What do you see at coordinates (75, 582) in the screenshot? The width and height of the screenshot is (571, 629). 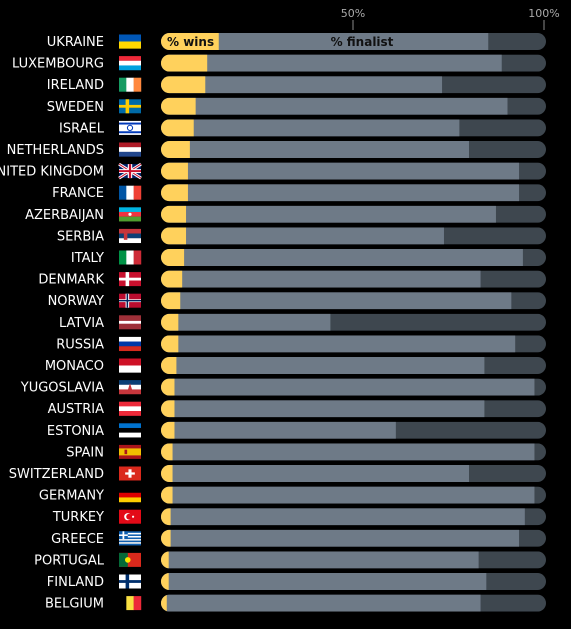 I see `country-label: FINLAND` at bounding box center [75, 582].